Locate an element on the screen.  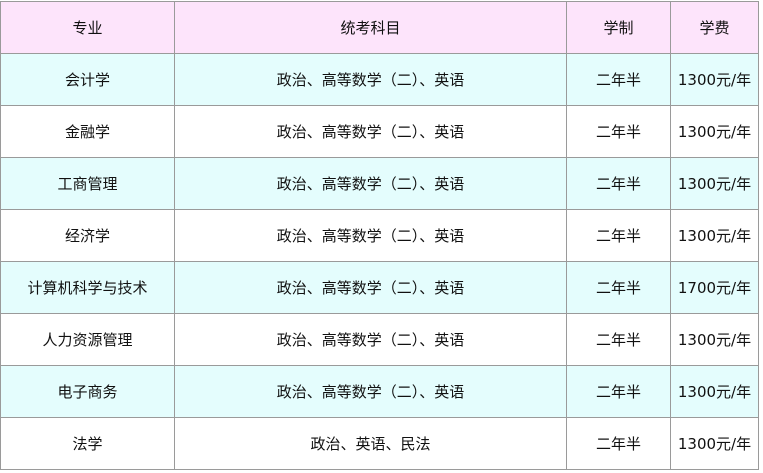
table-row: 人力资源管理 政治、高等数学（二）、英语 二年半 1300元/年 is located at coordinates (379, 339).